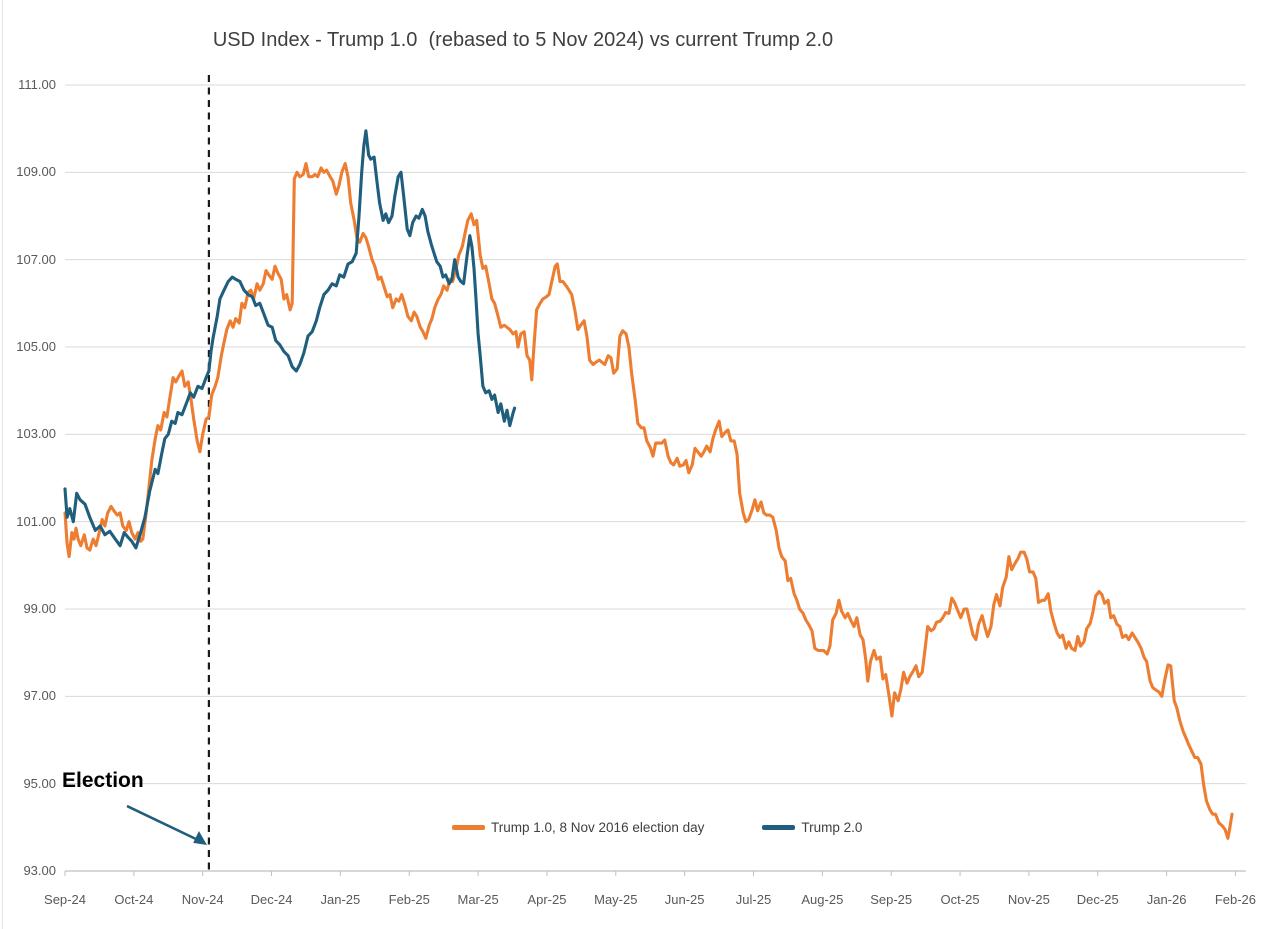 The height and width of the screenshot is (929, 1280). What do you see at coordinates (1028, 899) in the screenshot?
I see `x-tick-label: Nov-25` at bounding box center [1028, 899].